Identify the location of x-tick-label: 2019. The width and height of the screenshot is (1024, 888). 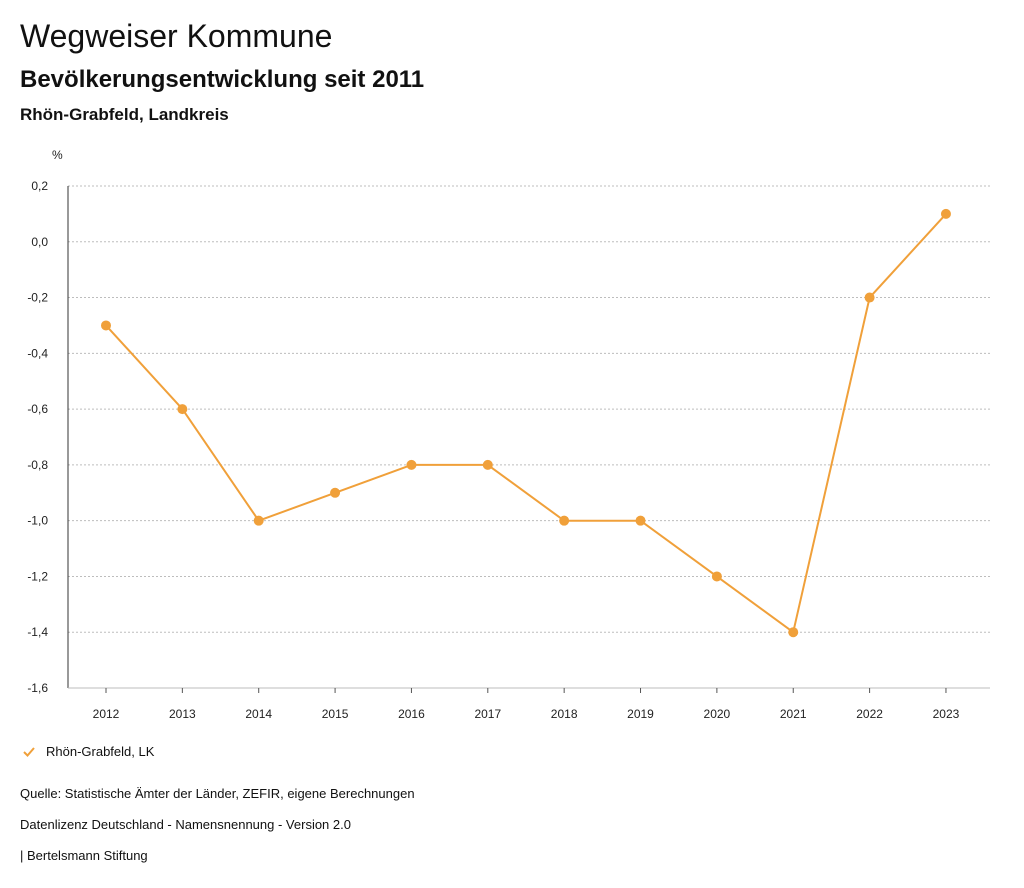
(640, 714).